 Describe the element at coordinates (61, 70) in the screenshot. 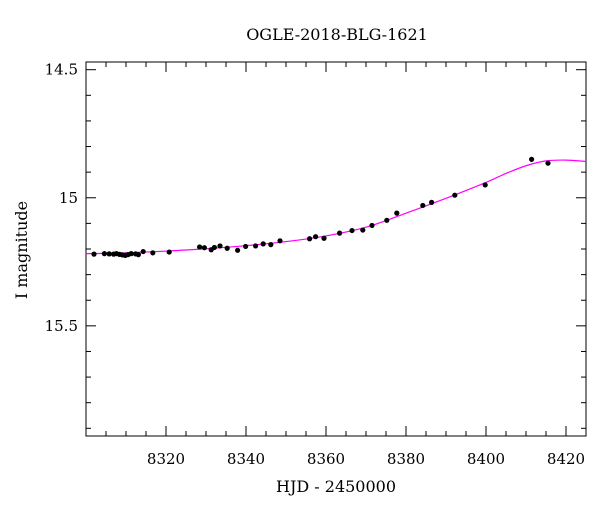

I see `y-tick-label: 14.5` at that location.